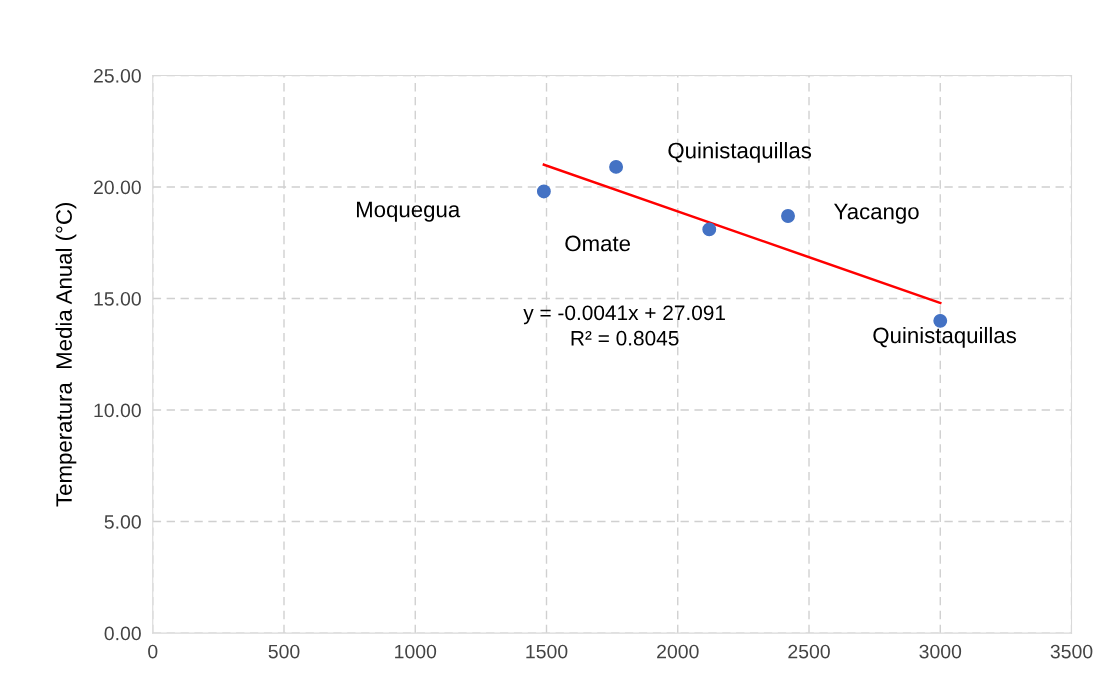 The width and height of the screenshot is (1115, 680). Describe the element at coordinates (416, 651) in the screenshot. I see `x-tick-label: 1000` at that location.